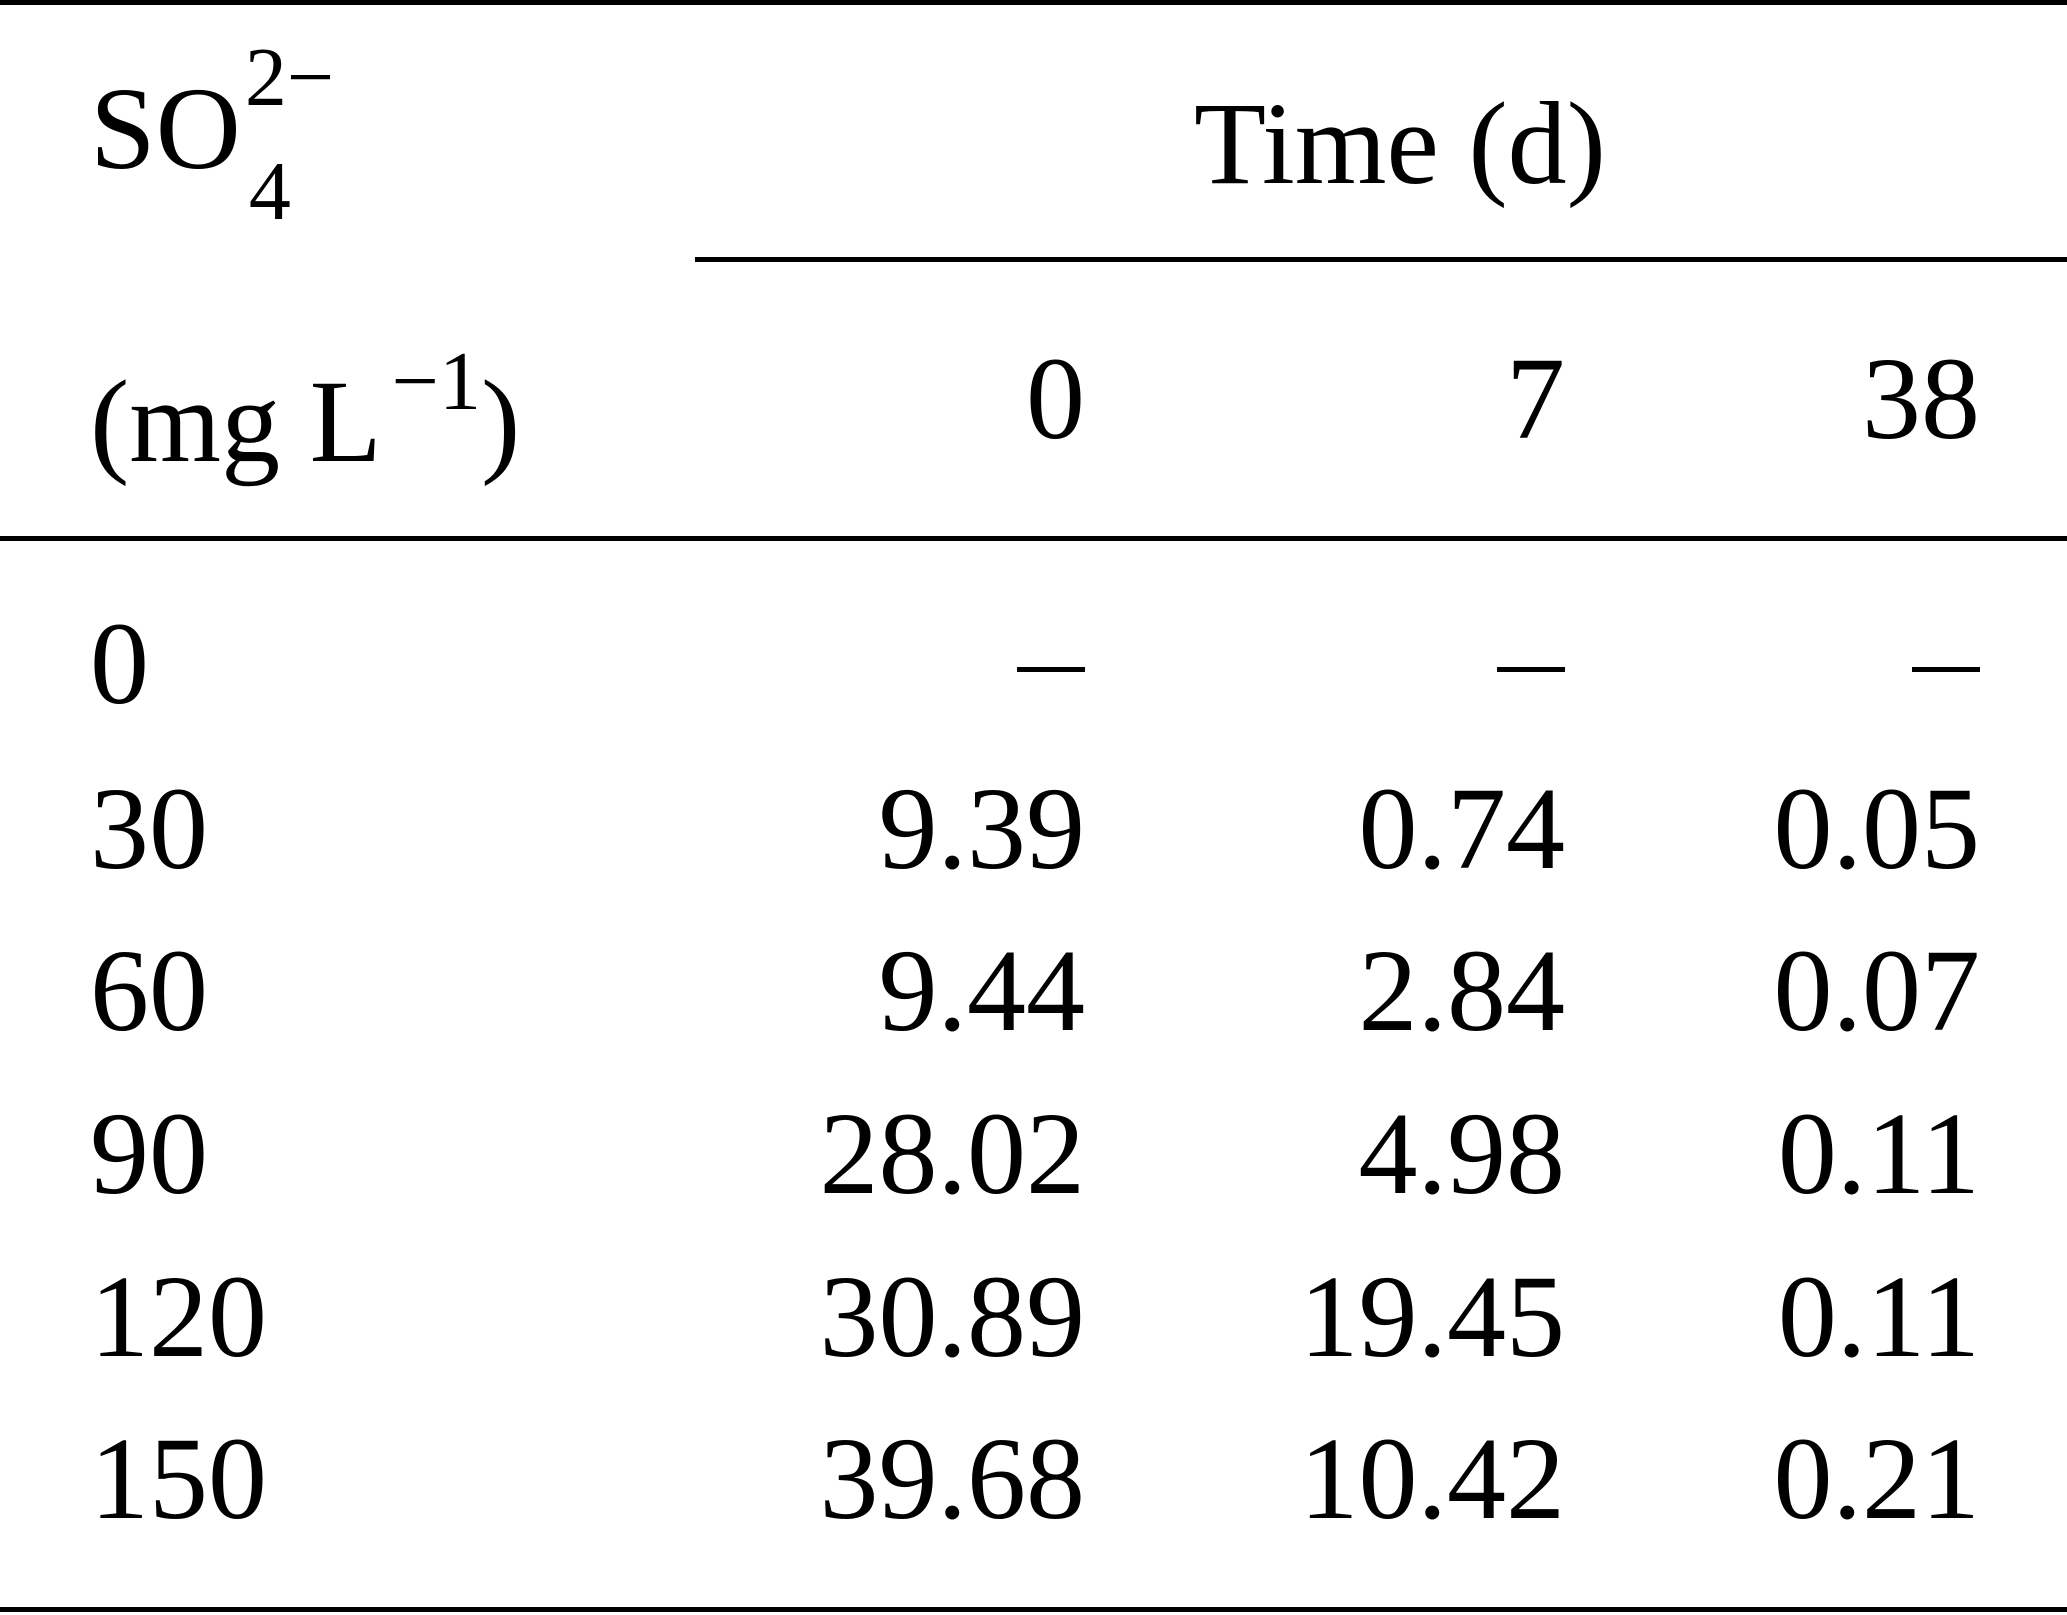  I want to click on unit-header: (mg L −1), so click(305, 410).